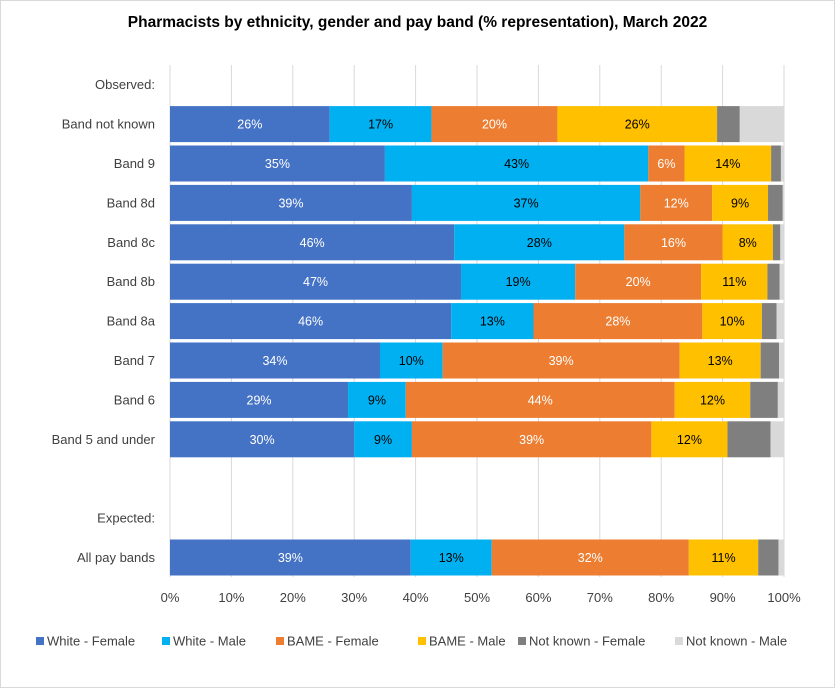 The width and height of the screenshot is (835, 688). I want to click on data-label: 8%, so click(748, 243).